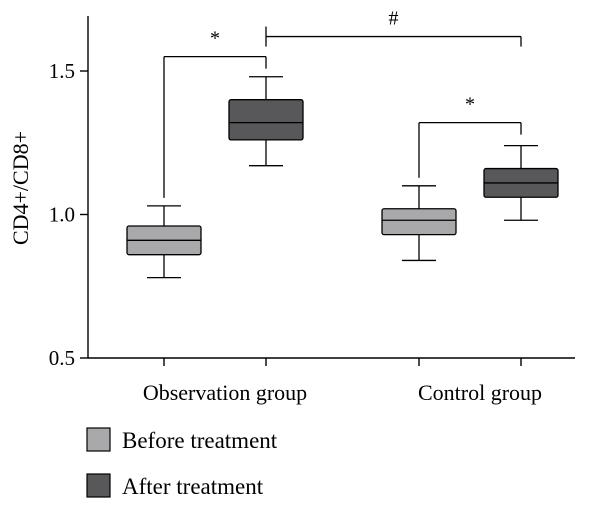 This screenshot has width=600, height=514. I want to click on y-axis-ticks: 0.5 1.0 1.5, so click(68, 214).